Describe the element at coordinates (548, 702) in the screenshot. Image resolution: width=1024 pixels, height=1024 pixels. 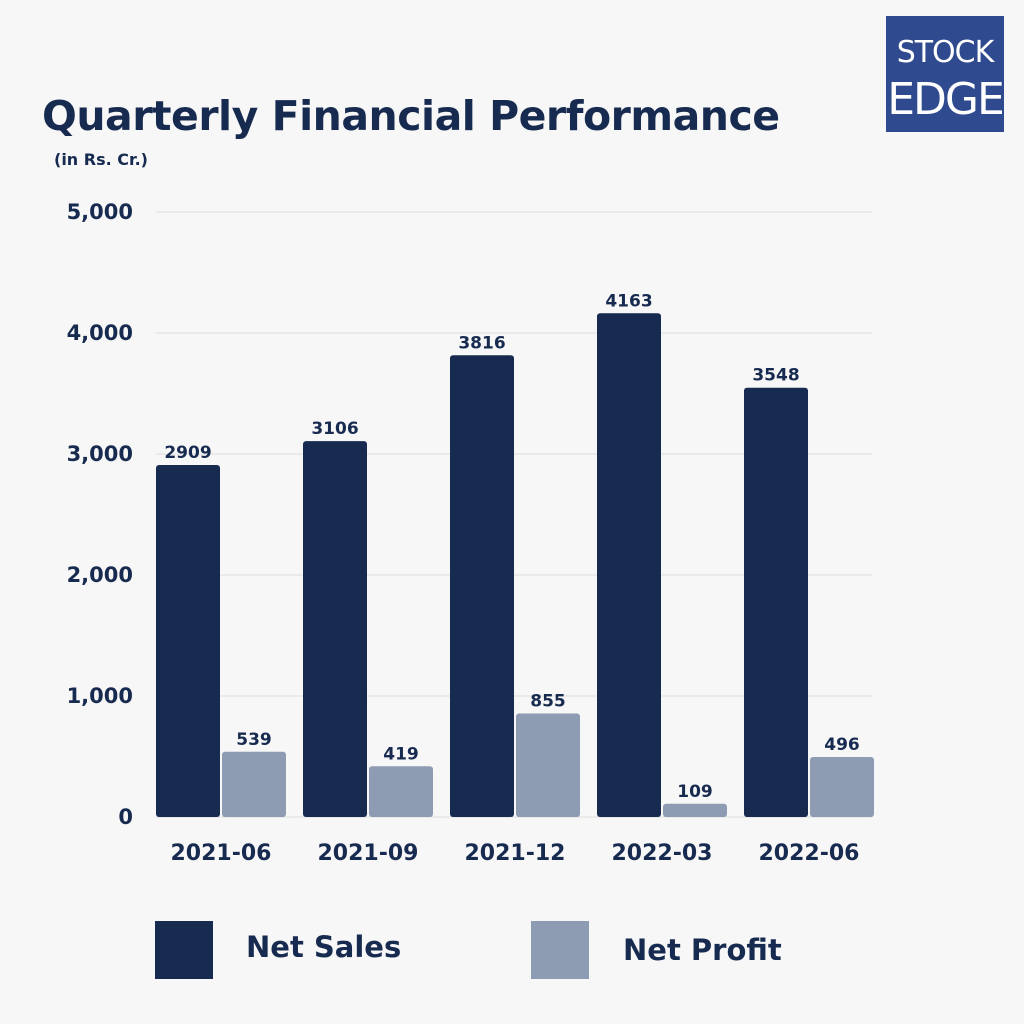
I see `data-label-net-profit: 855` at that location.